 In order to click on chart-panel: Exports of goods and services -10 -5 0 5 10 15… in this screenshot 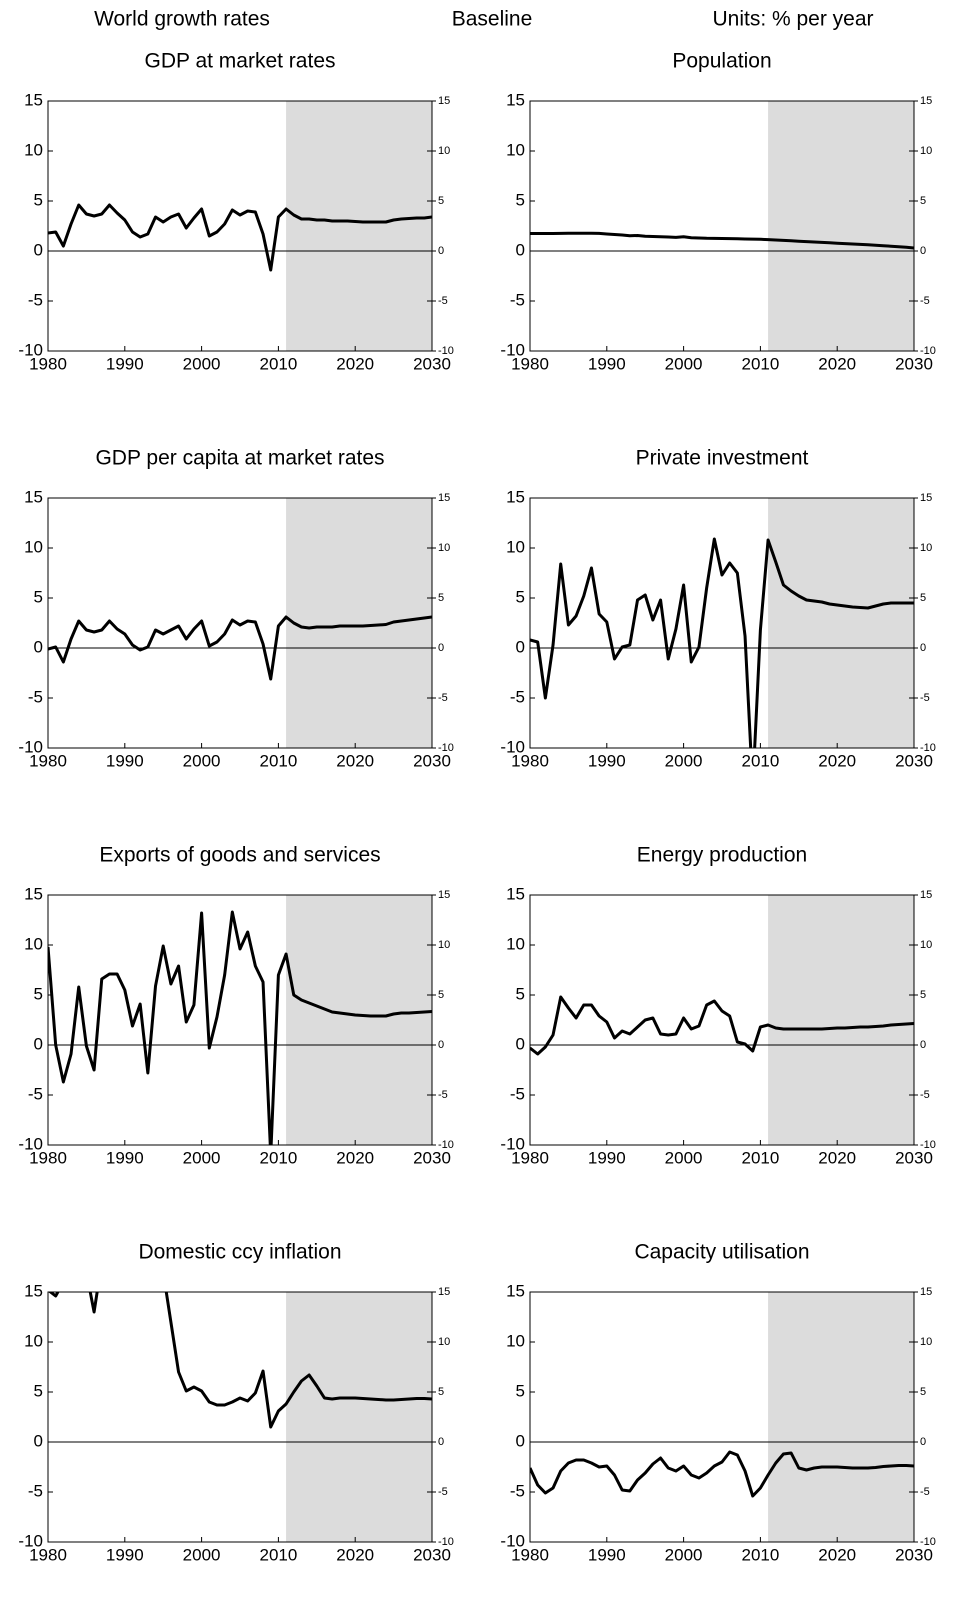, I will do `click(235, 1006)`.